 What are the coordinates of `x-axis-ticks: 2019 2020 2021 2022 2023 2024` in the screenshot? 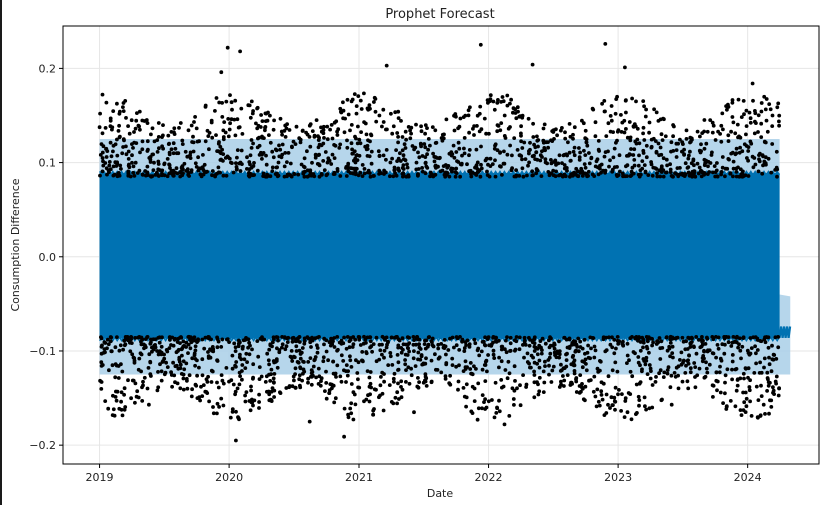 It's located at (424, 474).